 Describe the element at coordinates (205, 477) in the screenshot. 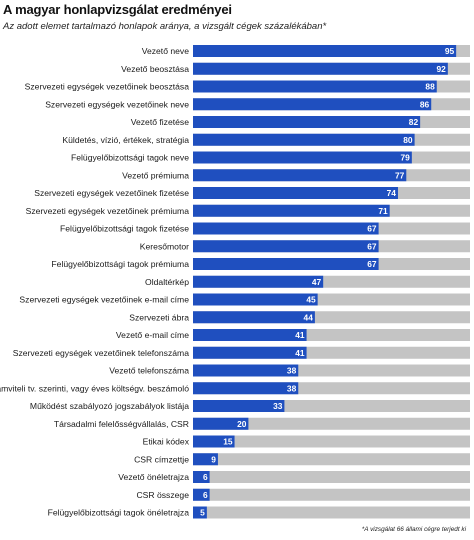

I see `value-label: 6` at that location.